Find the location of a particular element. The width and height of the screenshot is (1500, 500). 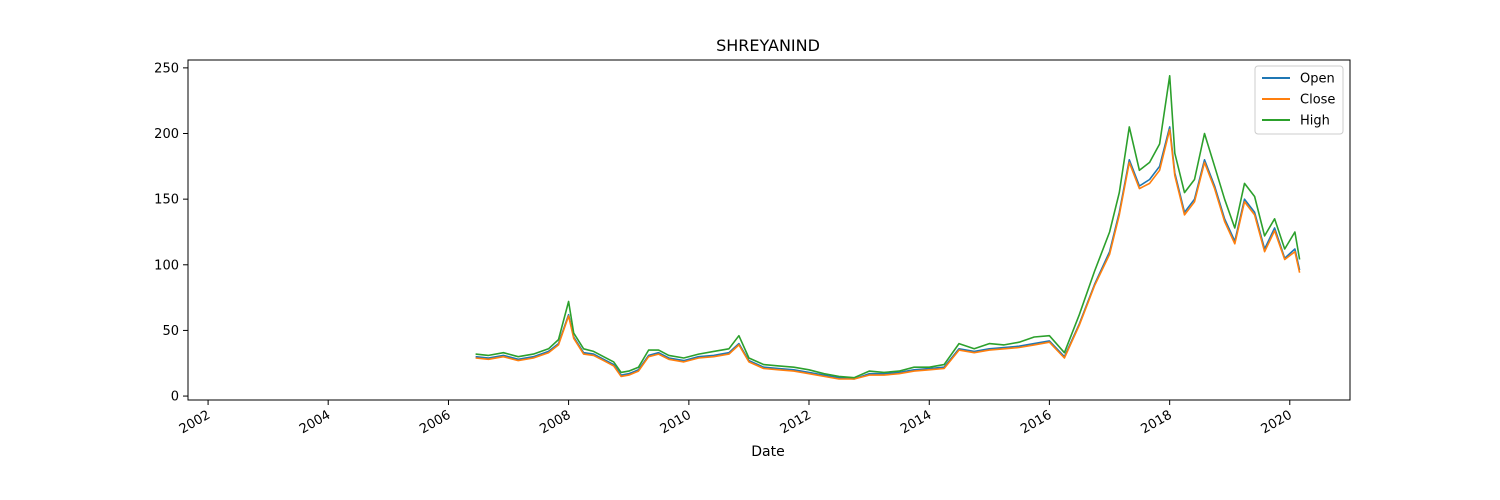

y-axis: 0 50 100 150 200 250 is located at coordinates (171, 233).